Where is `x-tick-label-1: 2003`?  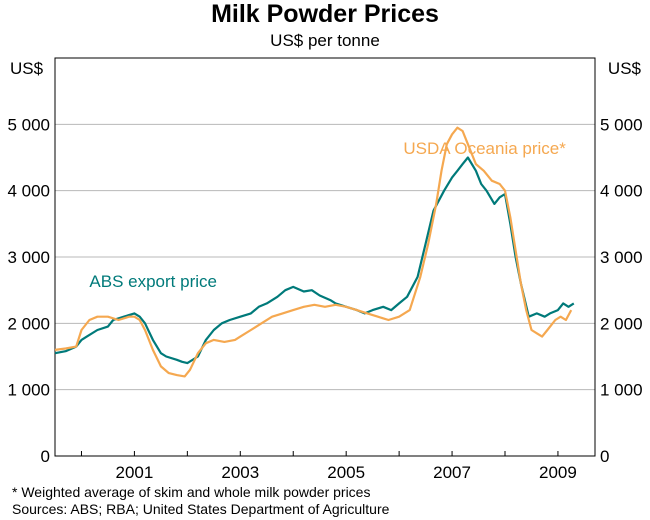 x-tick-label-1: 2003 is located at coordinates (240, 472).